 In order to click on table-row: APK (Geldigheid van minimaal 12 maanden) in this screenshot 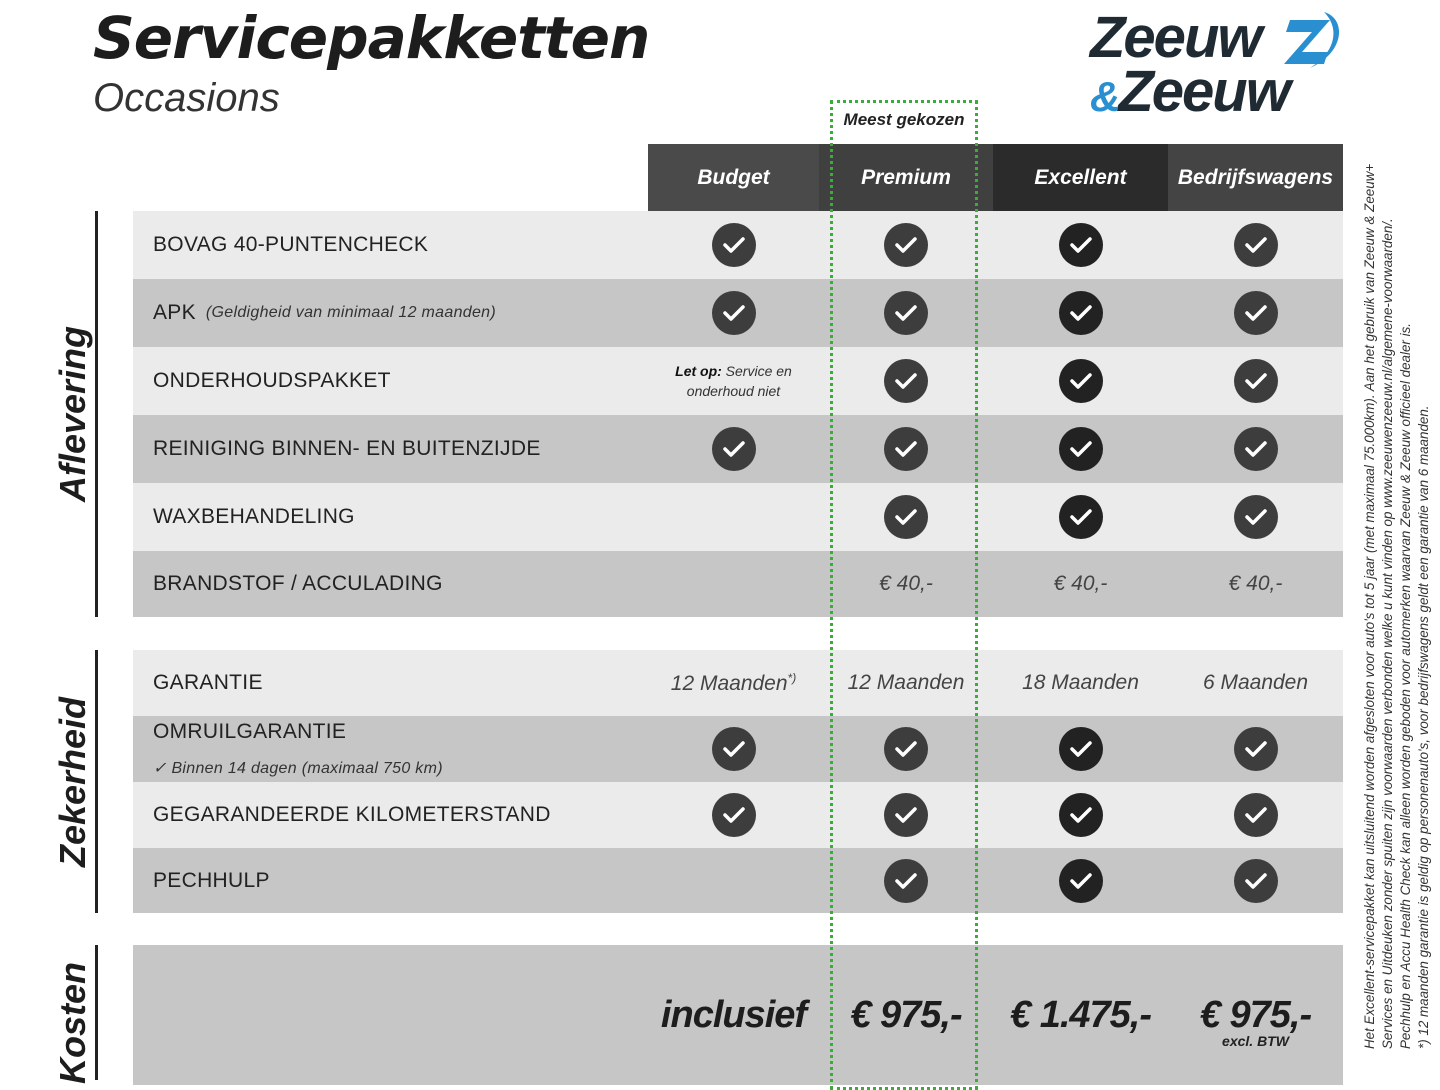, I will do `click(738, 313)`.